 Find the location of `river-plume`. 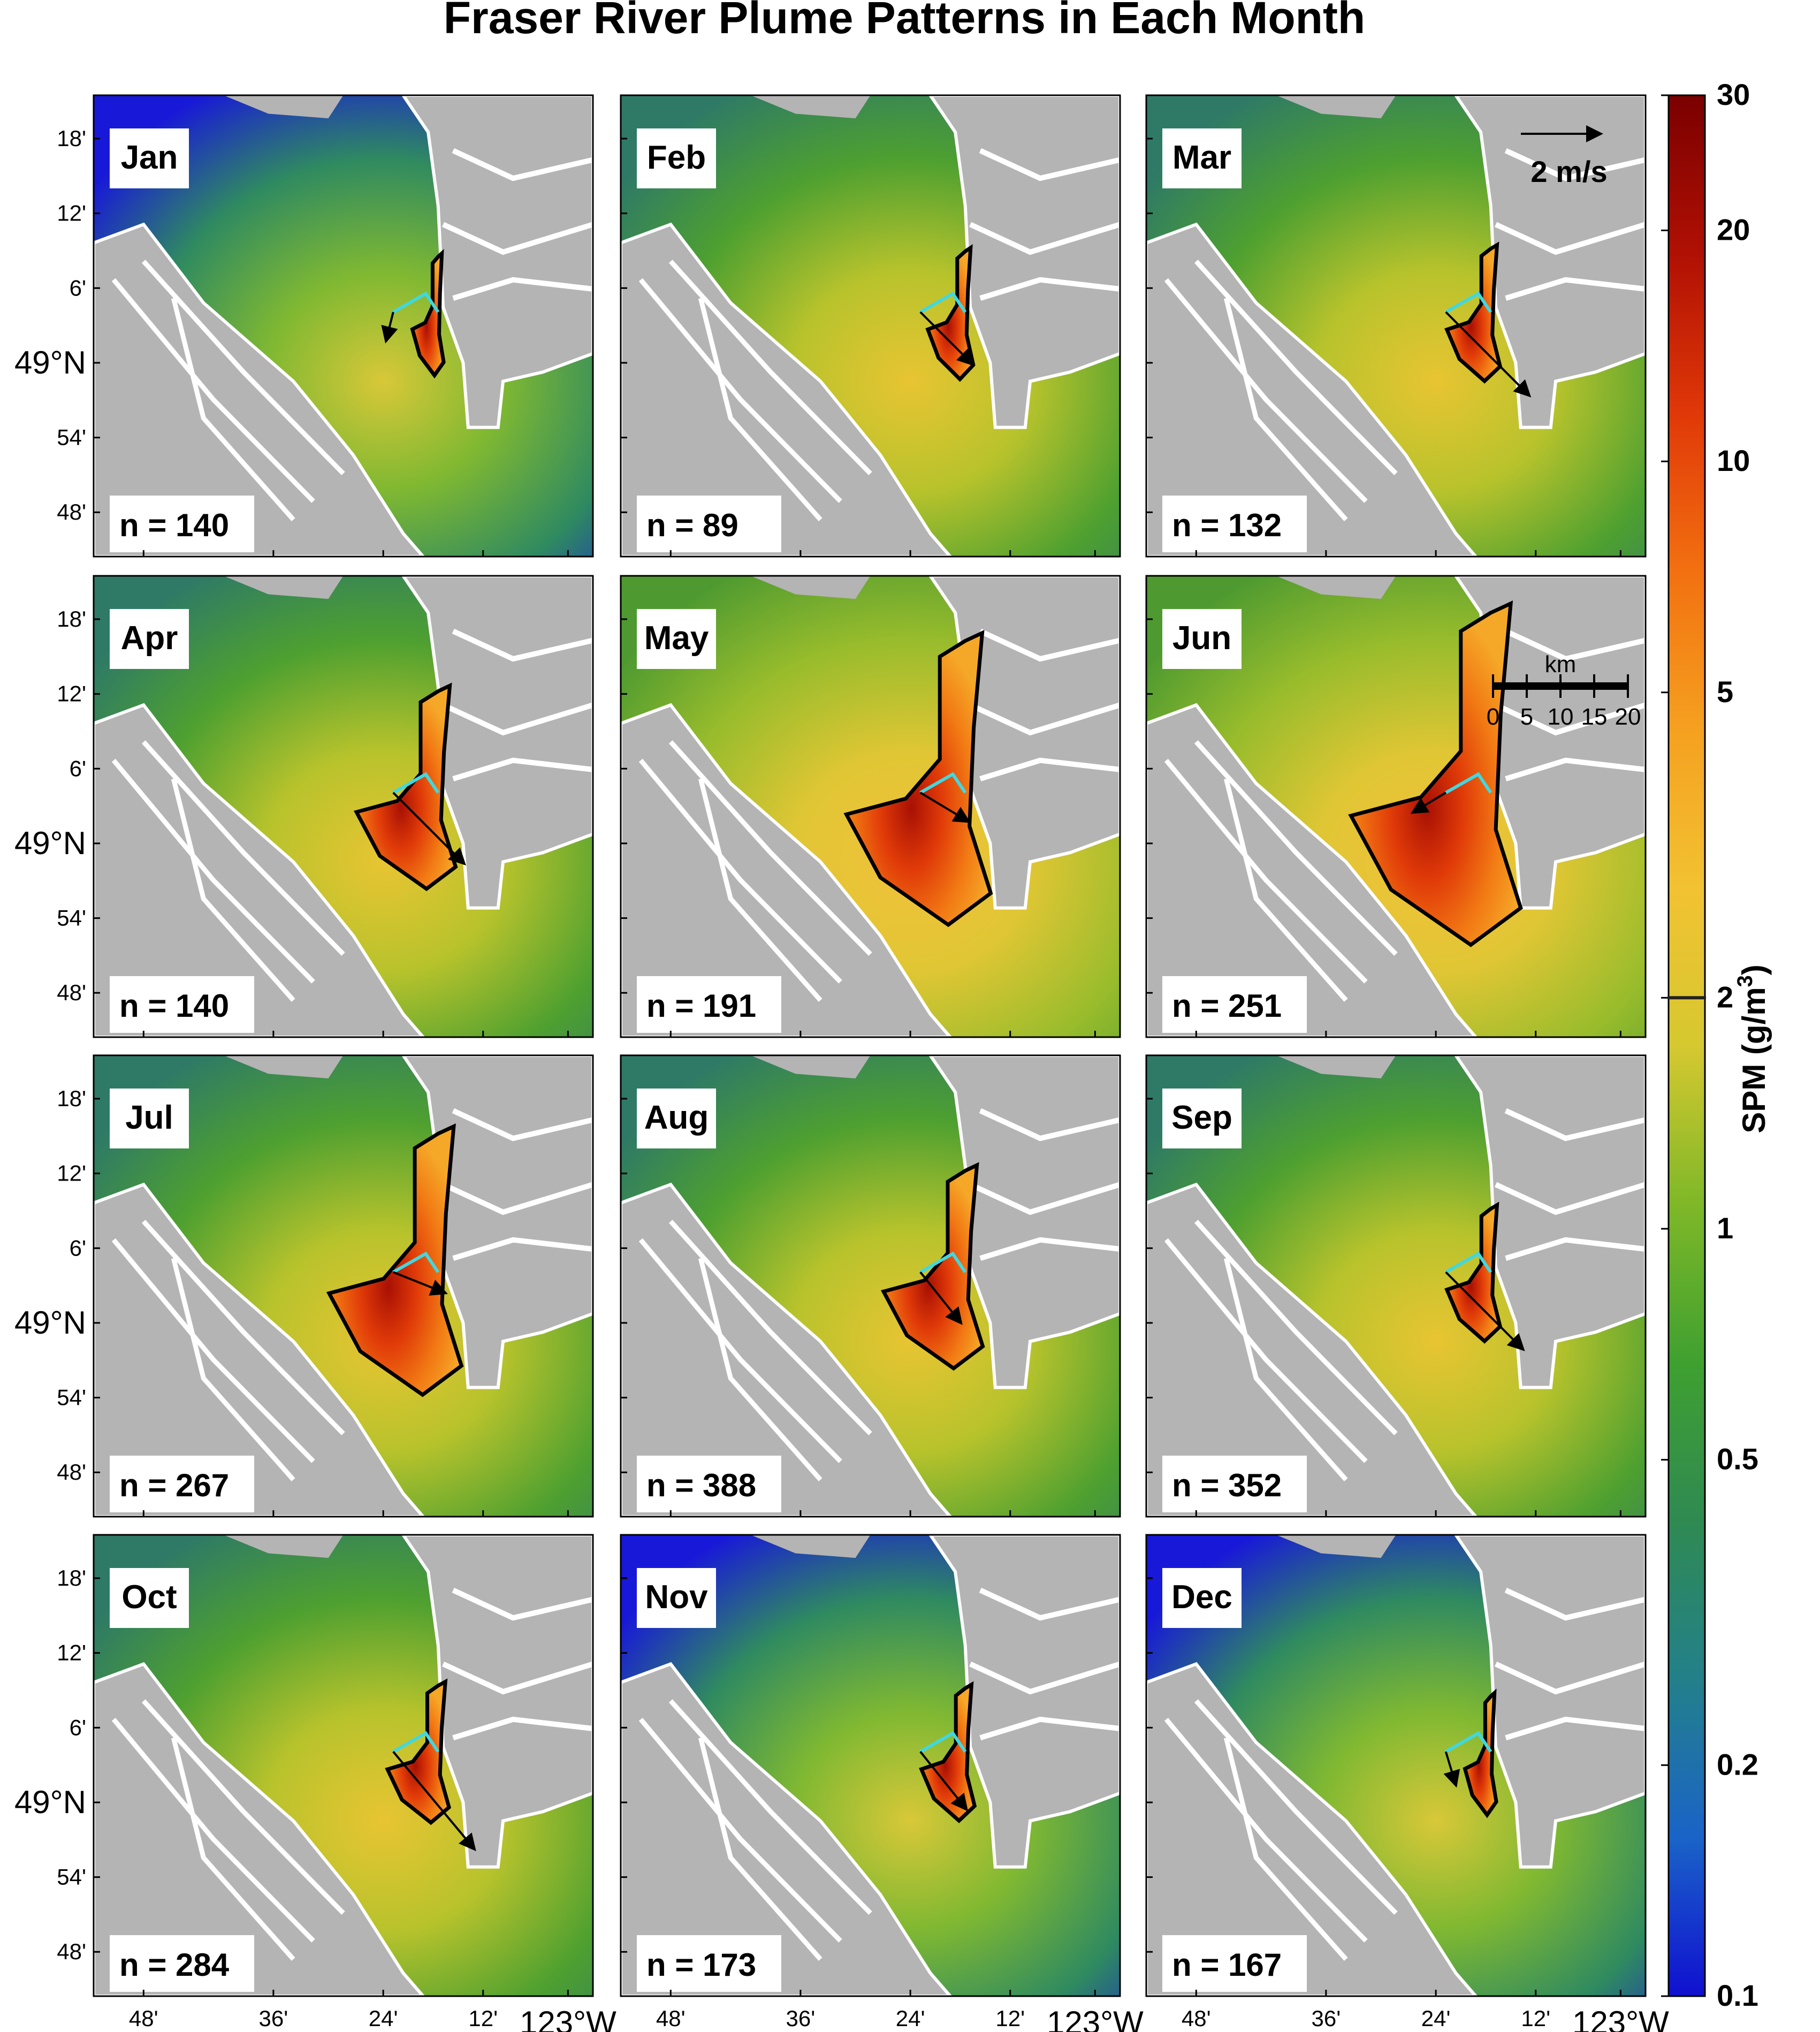

river-plume is located at coordinates (395, 1260).